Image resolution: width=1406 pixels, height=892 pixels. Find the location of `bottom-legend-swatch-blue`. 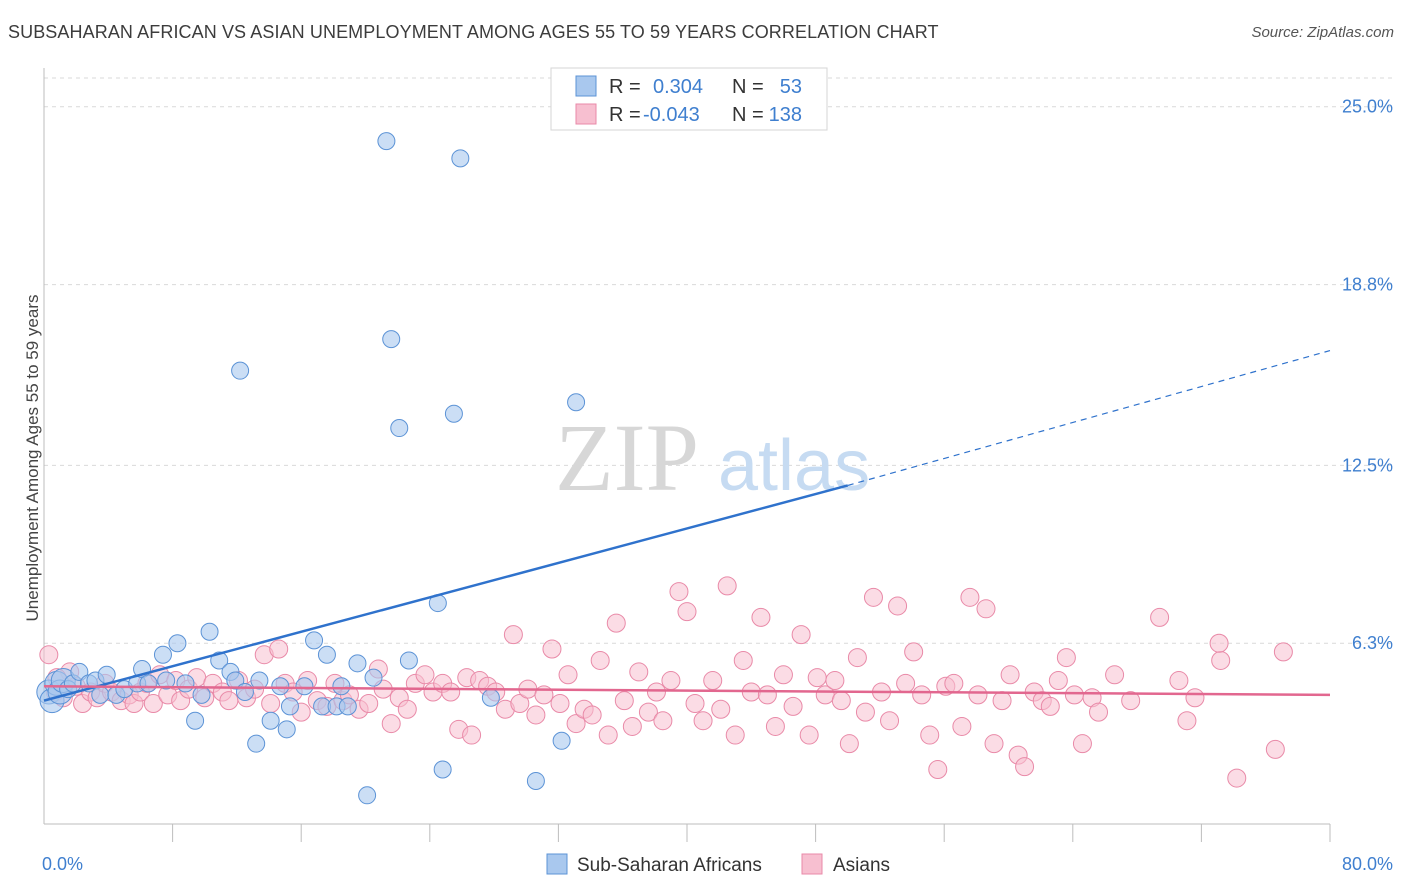

bottom-legend-swatch-blue is located at coordinates (557, 864).